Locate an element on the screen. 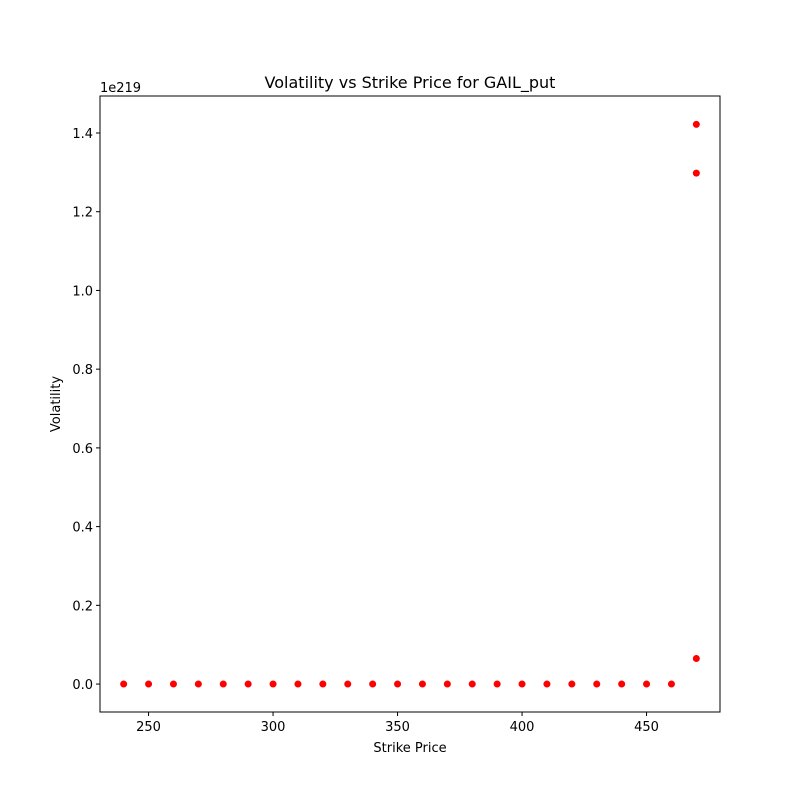 The width and height of the screenshot is (800, 800). y-tick-label: 1.4 is located at coordinates (82, 134).